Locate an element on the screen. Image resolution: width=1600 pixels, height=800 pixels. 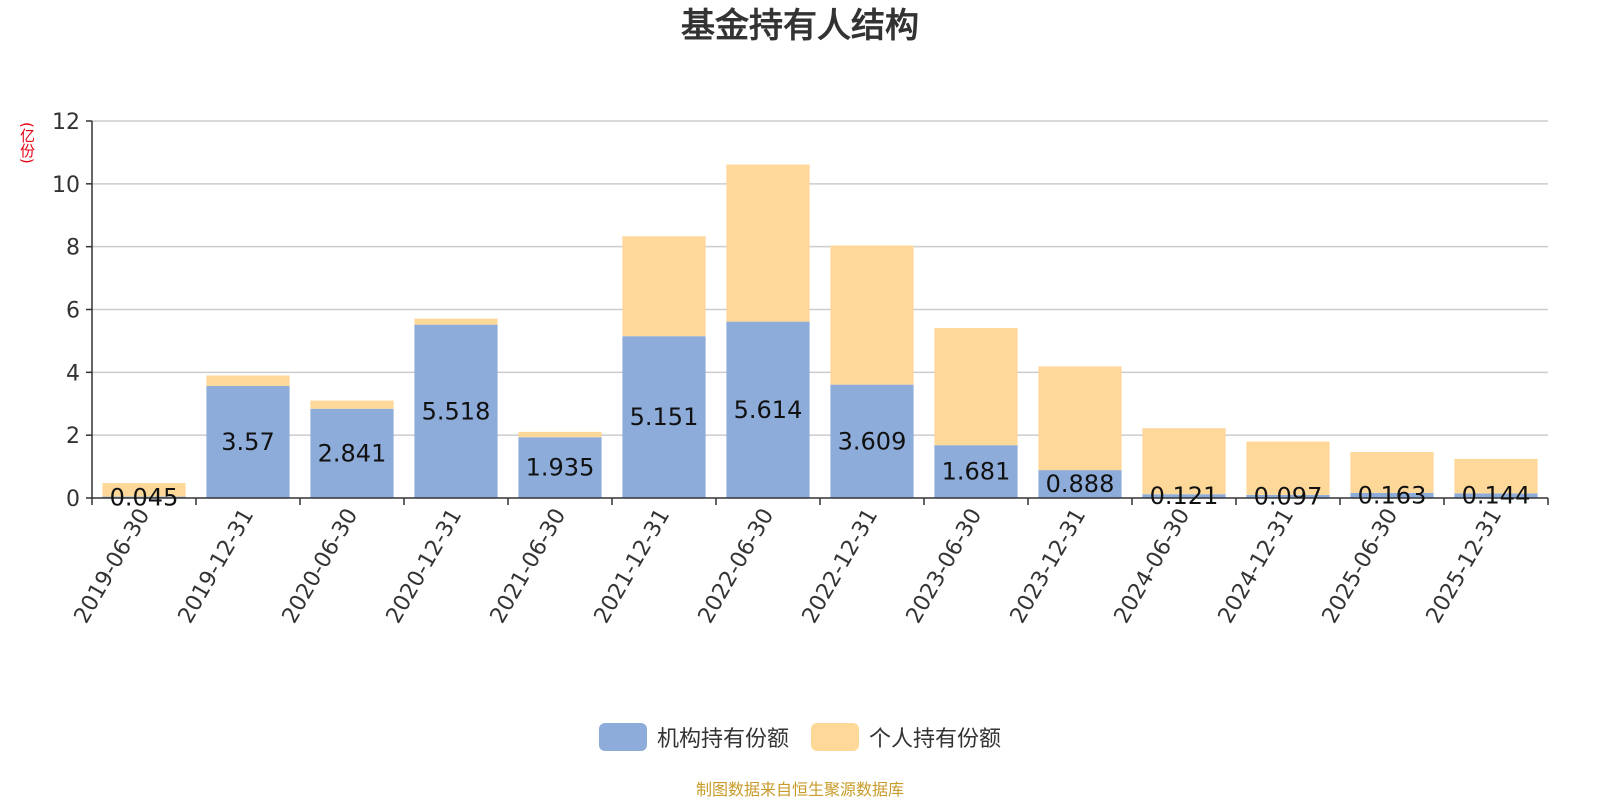
x-tick-label: 2023-12-31 is located at coordinates (1049, 566).